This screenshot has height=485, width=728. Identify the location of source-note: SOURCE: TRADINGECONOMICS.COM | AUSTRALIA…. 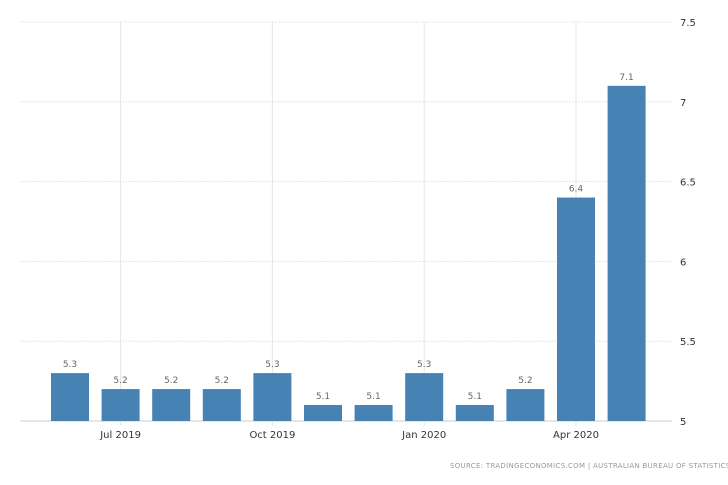
(589, 466).